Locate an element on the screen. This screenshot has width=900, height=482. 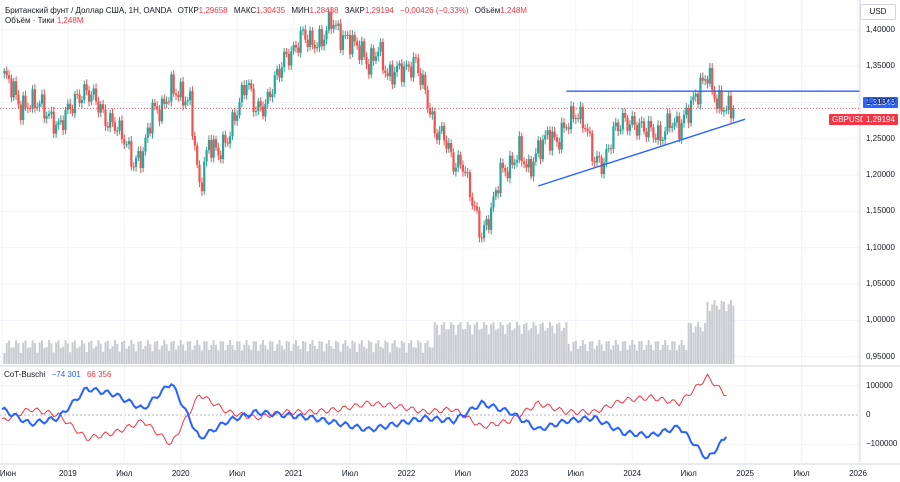
time-axis-label: Июн is located at coordinates (8, 473).